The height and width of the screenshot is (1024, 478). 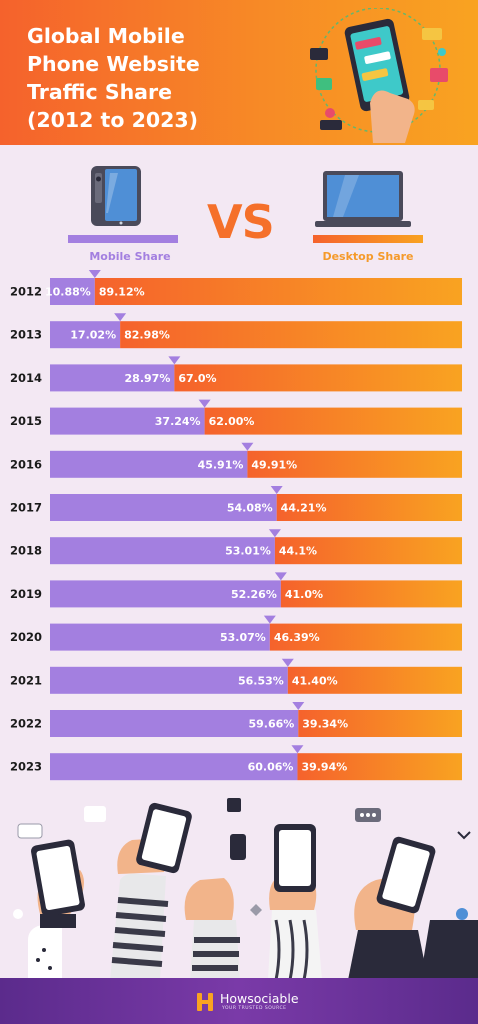 I want to click on brand-tagline: YOUR TRUSTED SOURCE, so click(x=254, y=1008).